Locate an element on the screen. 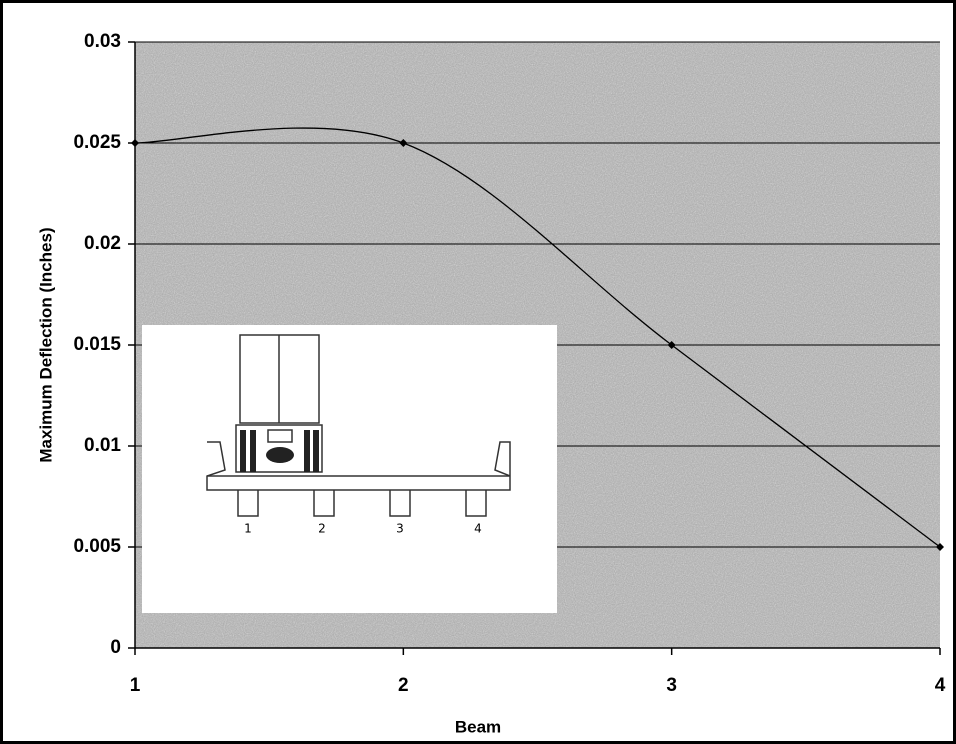 This screenshot has width=956, height=744. inset-label: 3 is located at coordinates (400, 529).